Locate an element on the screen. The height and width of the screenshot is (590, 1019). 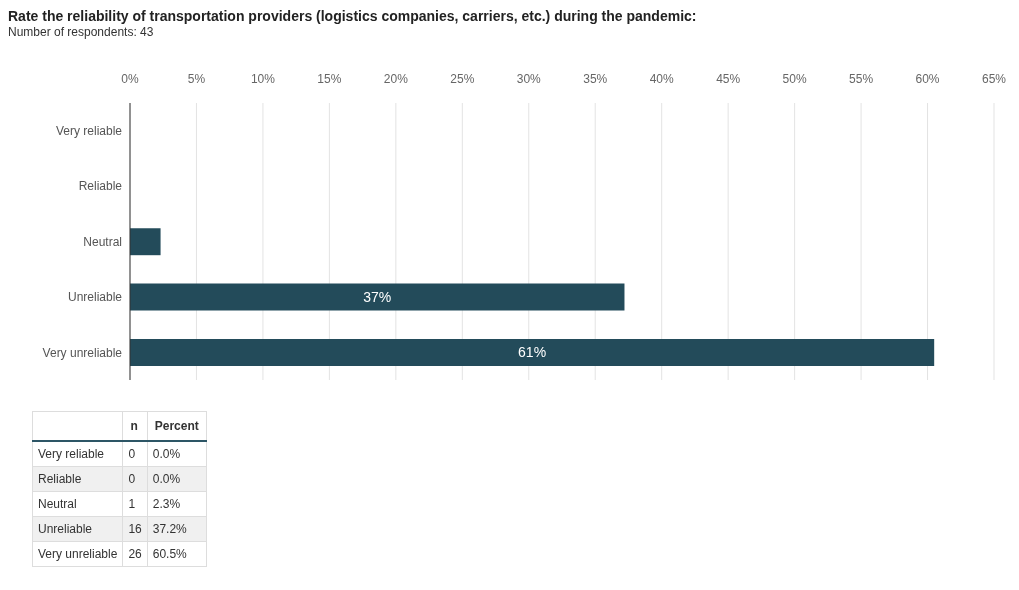
text: n is located at coordinates (135, 426).